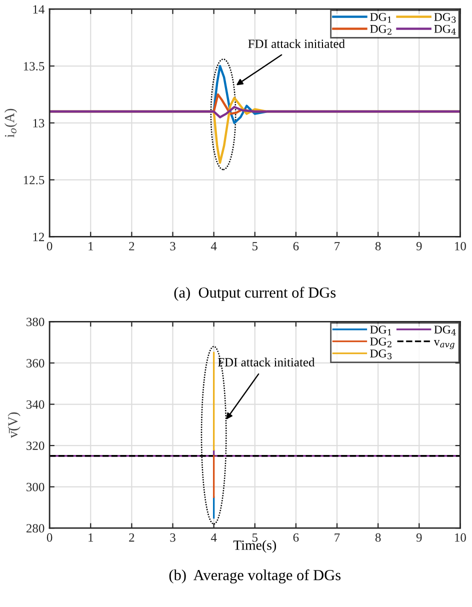 The height and width of the screenshot is (607, 472). What do you see at coordinates (35, 446) in the screenshot?
I see `y-tick-label: 320` at bounding box center [35, 446].